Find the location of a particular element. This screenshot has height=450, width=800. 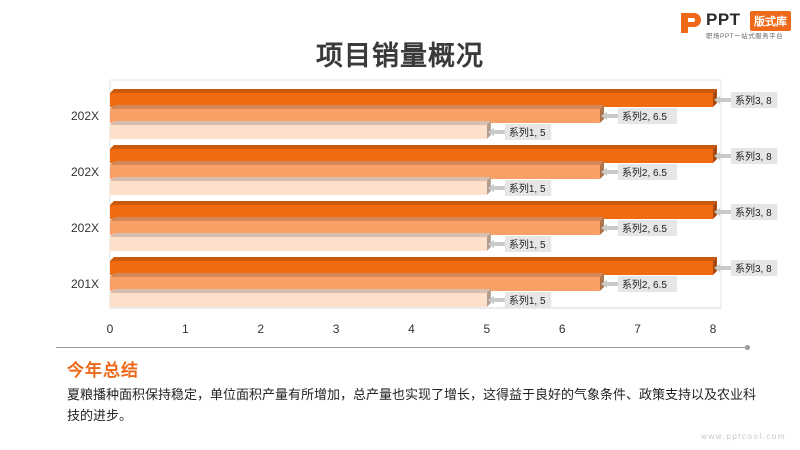

x-tick-label: 7 is located at coordinates (637, 329).